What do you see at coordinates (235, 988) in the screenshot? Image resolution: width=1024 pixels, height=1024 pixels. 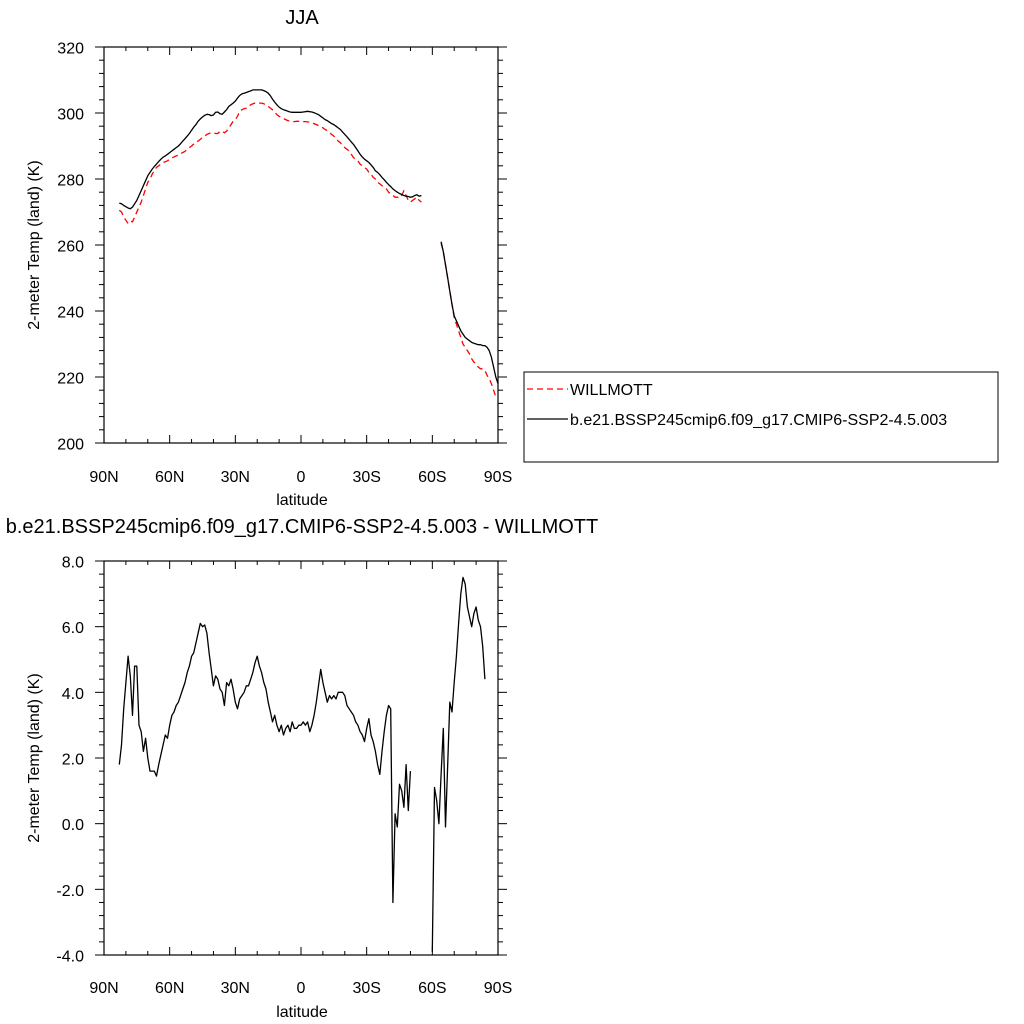 I see `bottom-xtick-label: 30N` at bounding box center [235, 988].